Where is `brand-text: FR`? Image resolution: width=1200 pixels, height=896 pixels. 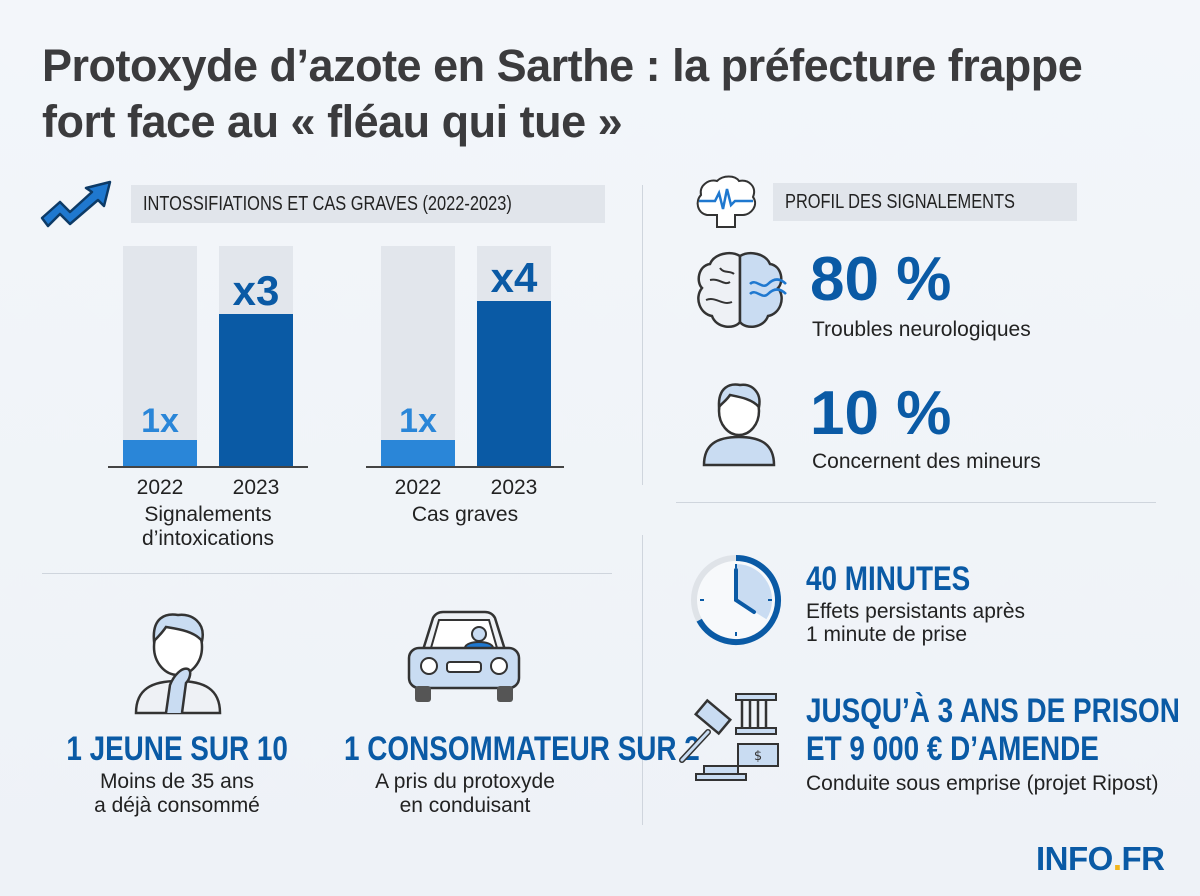 brand-text: FR is located at coordinates (1143, 858).